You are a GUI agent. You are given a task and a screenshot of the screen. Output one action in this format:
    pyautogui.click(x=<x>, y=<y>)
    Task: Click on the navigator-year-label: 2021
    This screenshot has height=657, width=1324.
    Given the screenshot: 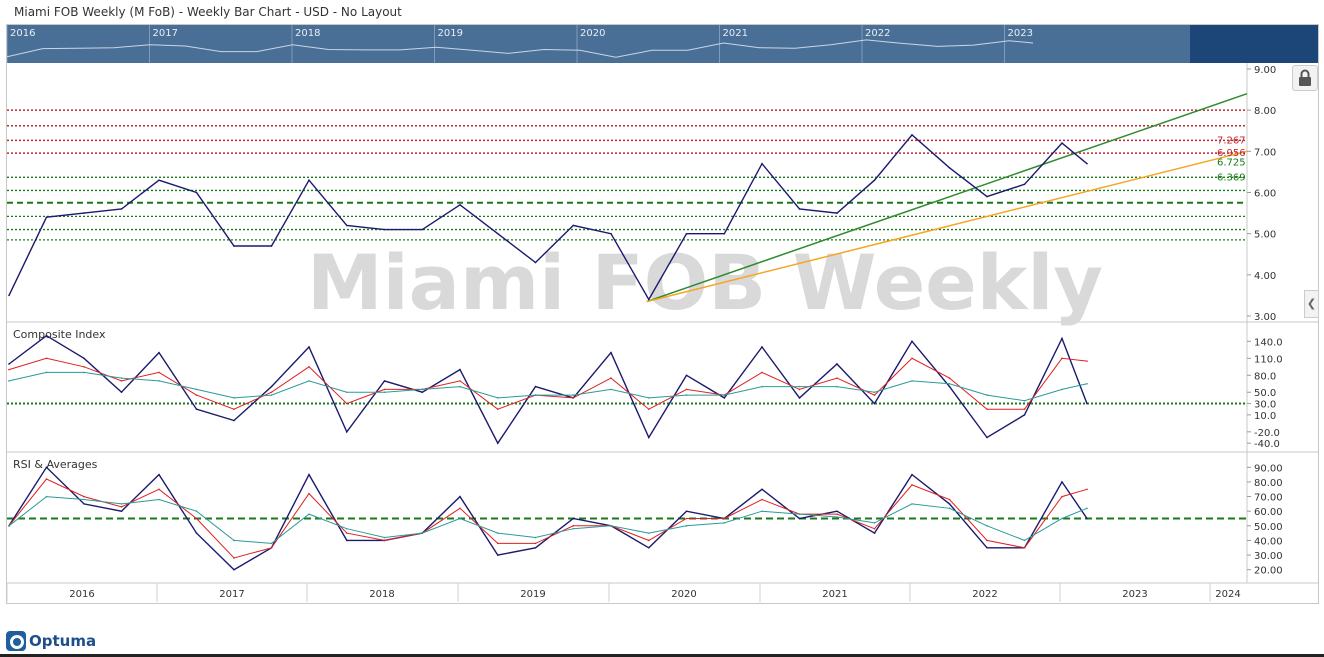 What is the action you would take?
    pyautogui.click(x=735, y=33)
    